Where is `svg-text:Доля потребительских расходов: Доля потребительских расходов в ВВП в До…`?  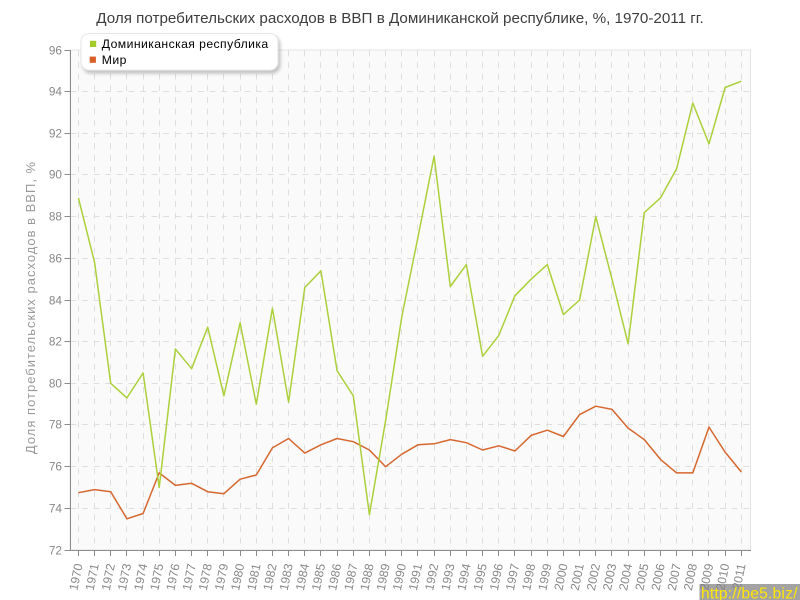
svg-text:Доля потребительских расходов: Доля потребительских расходов в ВВП в До… is located at coordinates (399, 18).